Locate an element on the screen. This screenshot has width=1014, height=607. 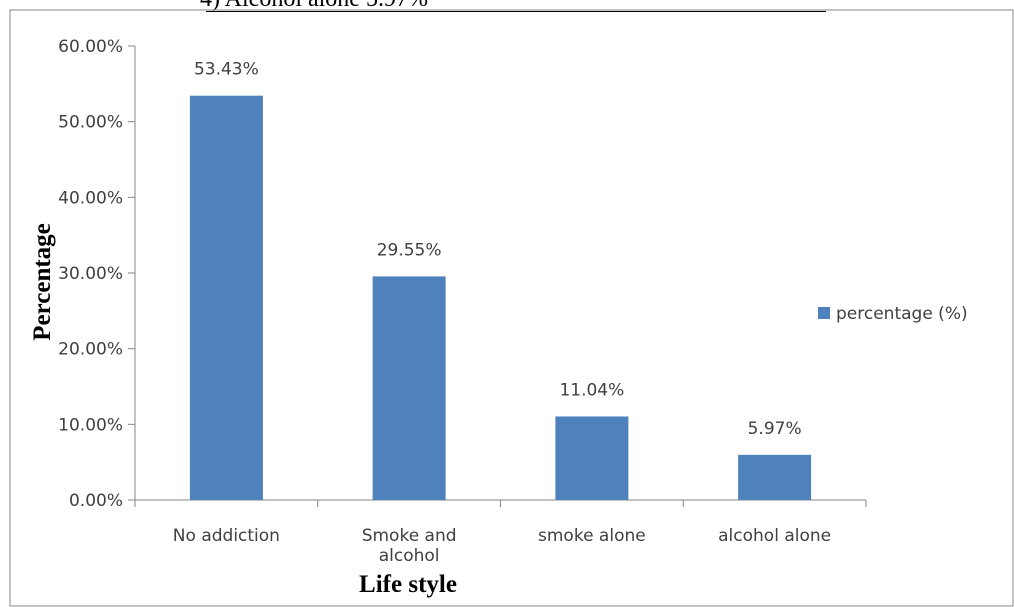
x-tick-label: alcohol alone is located at coordinates (774, 536).